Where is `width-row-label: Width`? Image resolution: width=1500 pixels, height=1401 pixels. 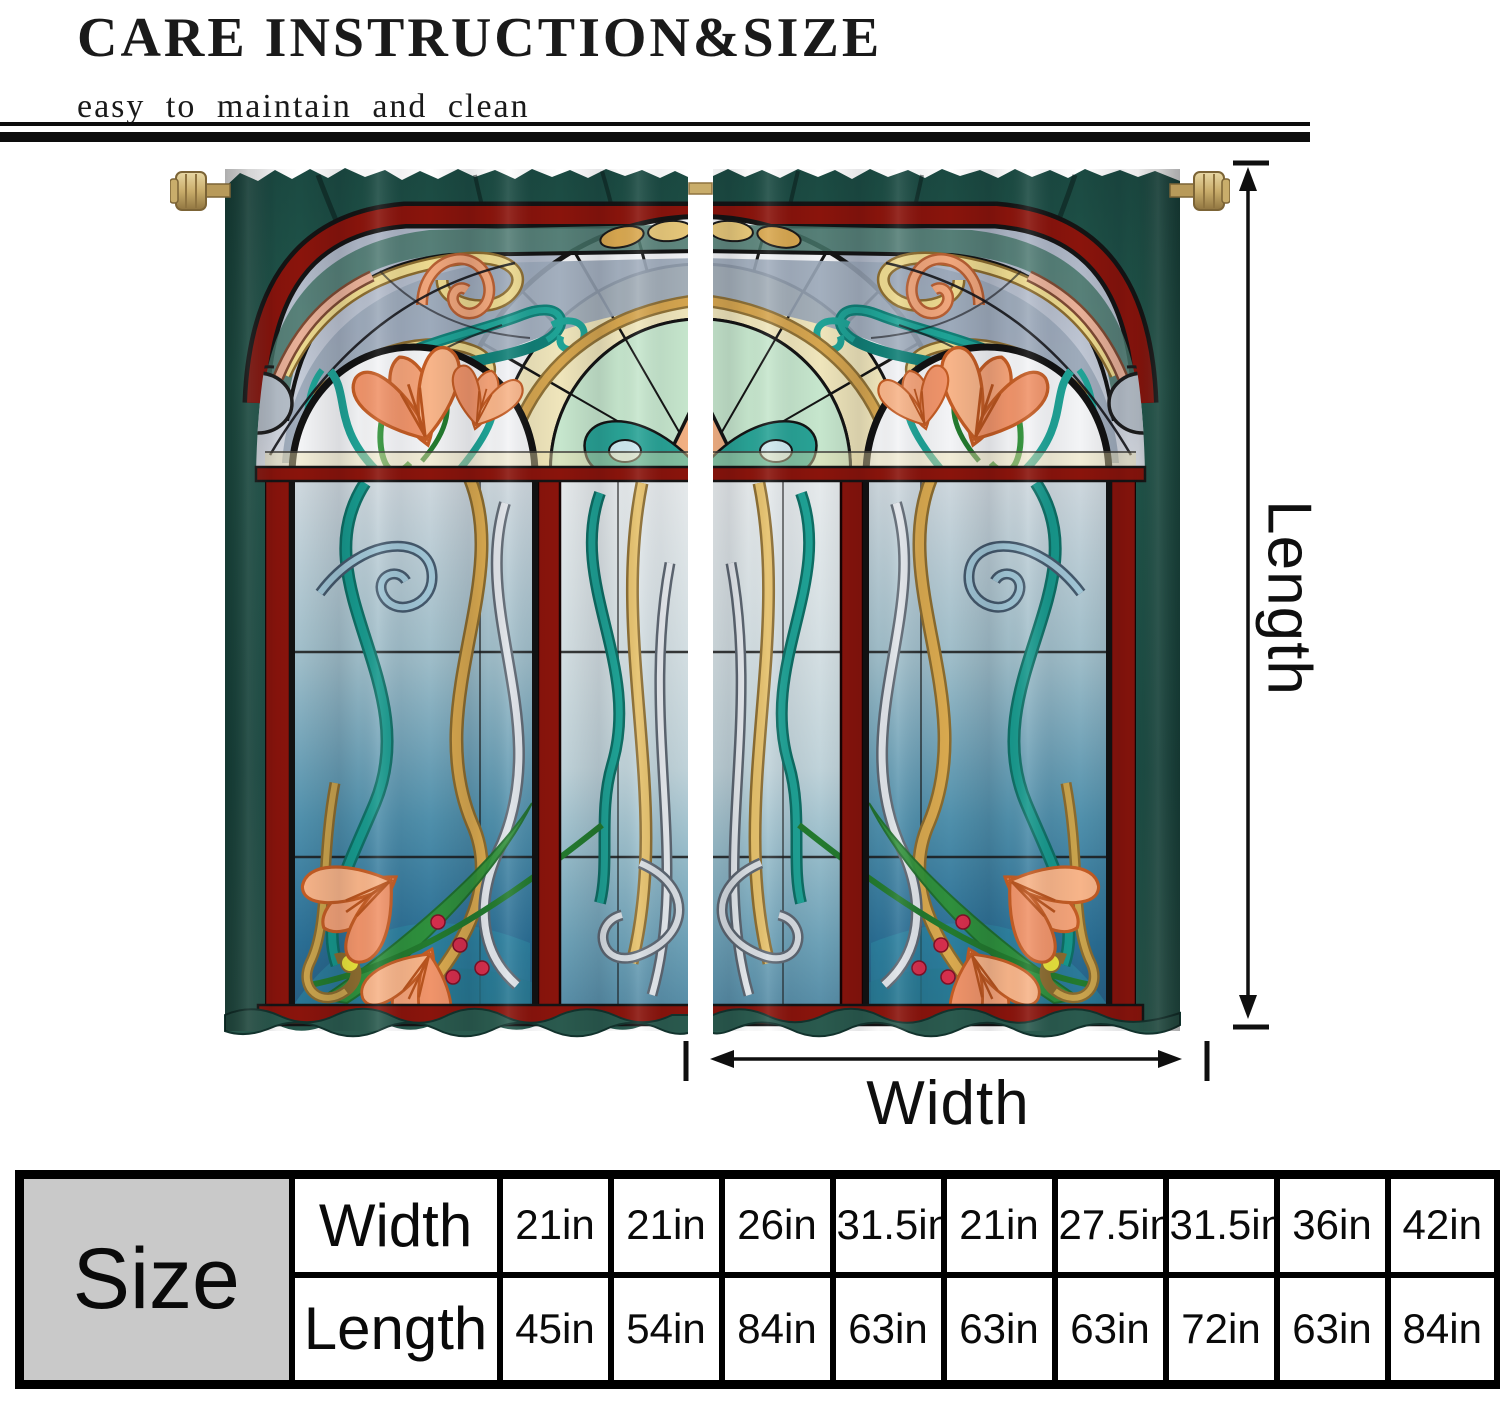
width-row-label: Width is located at coordinates (395, 1224).